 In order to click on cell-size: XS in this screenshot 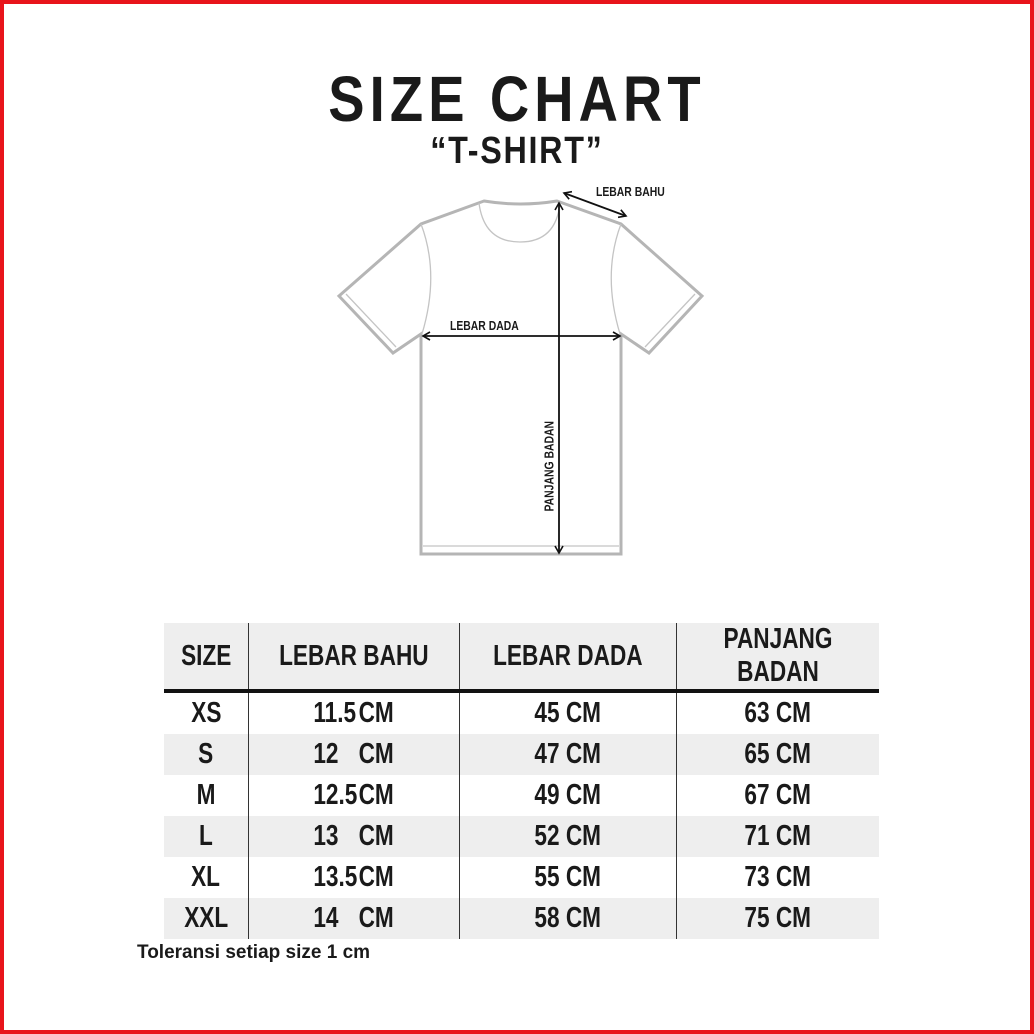, I will do `click(206, 713)`.